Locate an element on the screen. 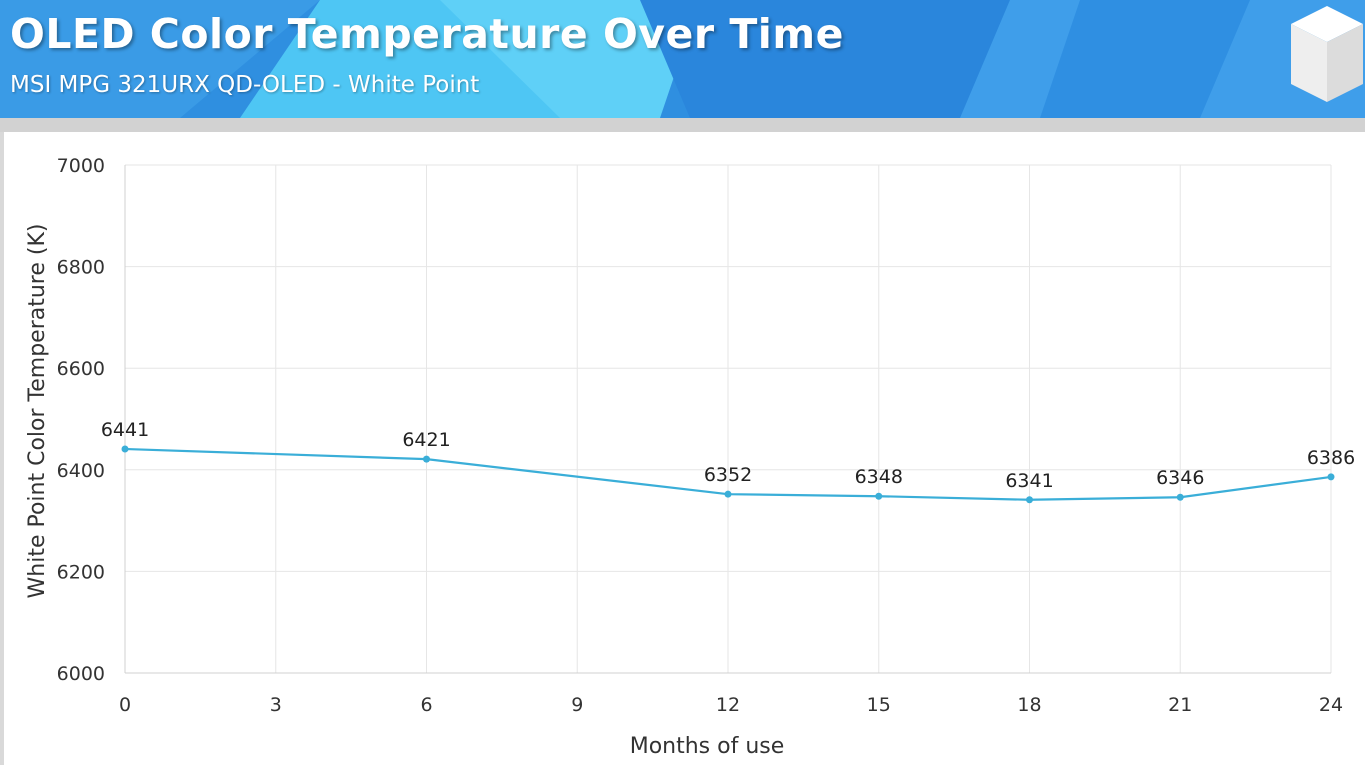 The width and height of the screenshot is (1365, 765). y-tick-label: 6200 is located at coordinates (81, 572).